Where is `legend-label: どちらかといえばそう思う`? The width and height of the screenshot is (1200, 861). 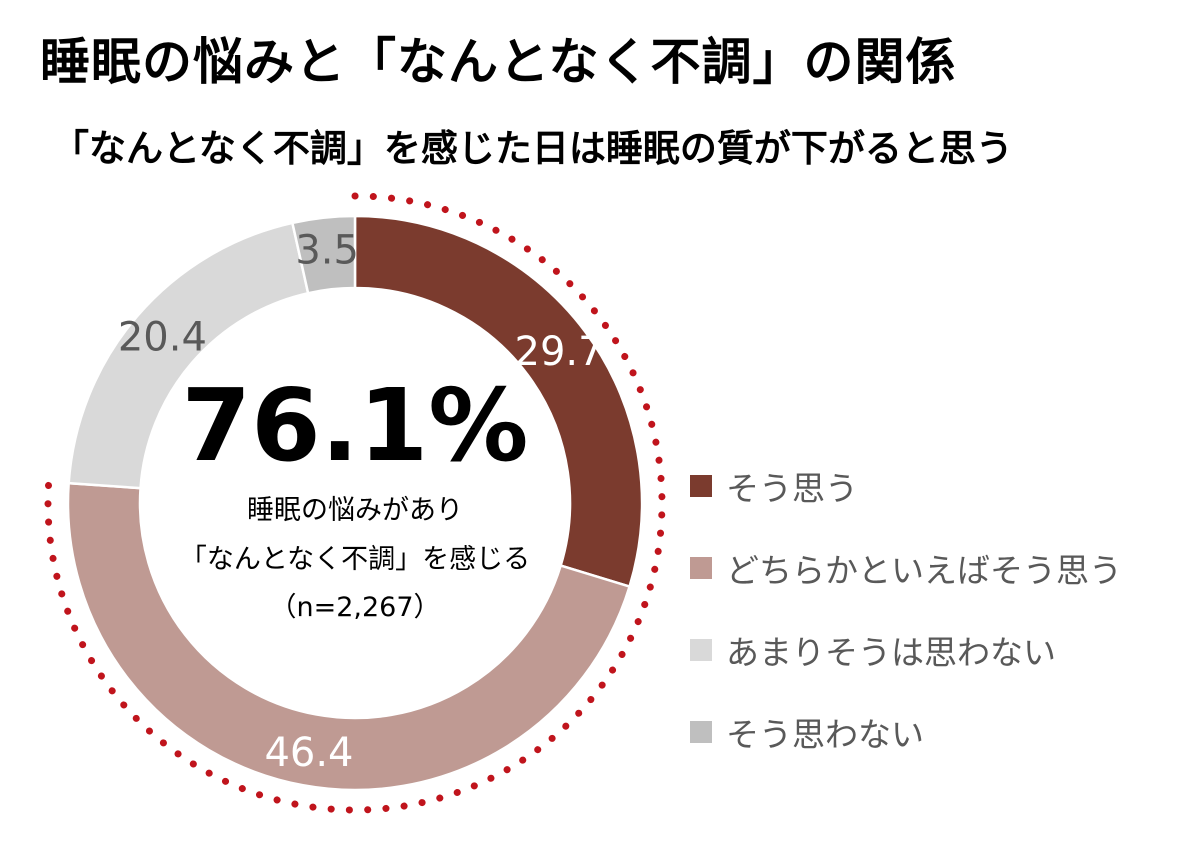 legend-label: どちらかといえばそう思う is located at coordinates (924, 570).